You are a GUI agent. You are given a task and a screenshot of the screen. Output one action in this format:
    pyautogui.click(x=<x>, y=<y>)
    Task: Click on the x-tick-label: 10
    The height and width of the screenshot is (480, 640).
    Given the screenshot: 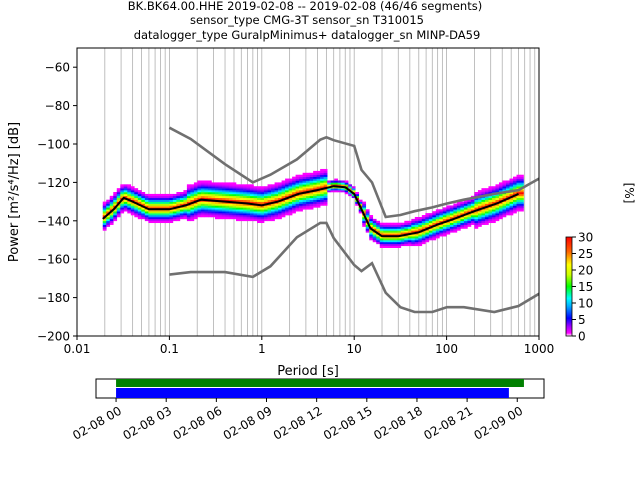 What is the action you would take?
    pyautogui.click(x=354, y=349)
    